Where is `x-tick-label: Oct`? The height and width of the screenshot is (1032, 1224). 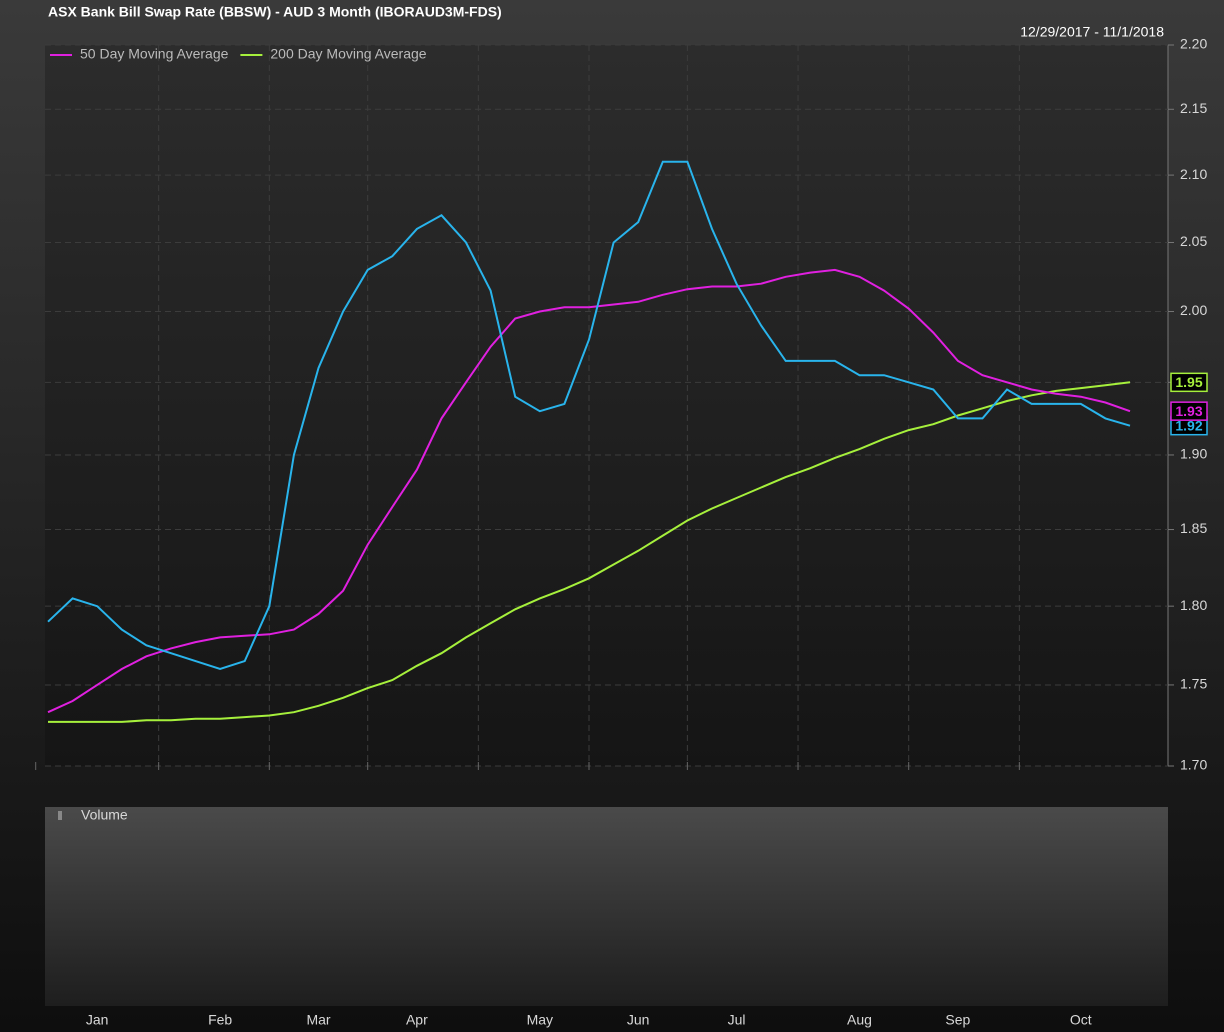 x-tick-label: Oct is located at coordinates (1081, 1020).